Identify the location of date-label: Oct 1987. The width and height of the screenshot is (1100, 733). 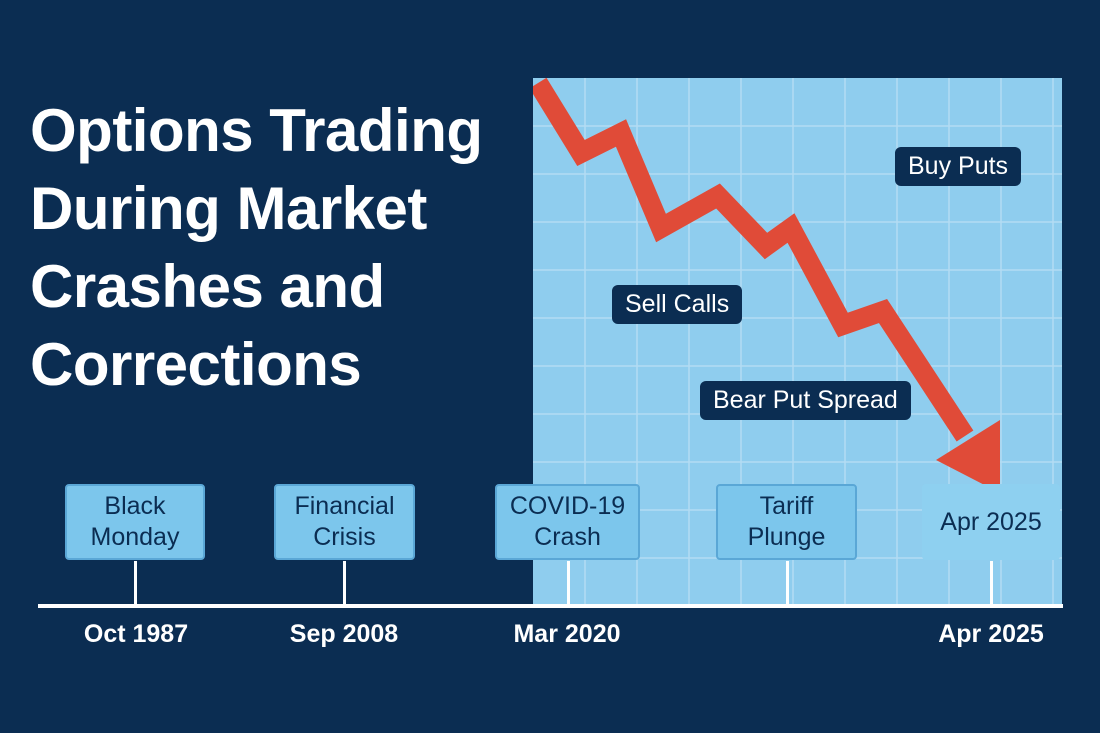
(136, 634).